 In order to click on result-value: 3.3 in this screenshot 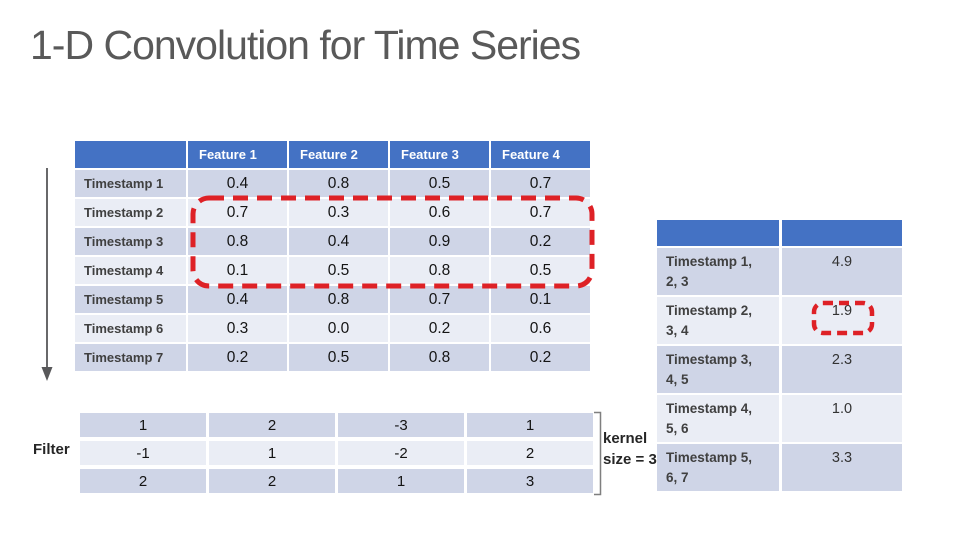, I will do `click(842, 467)`.